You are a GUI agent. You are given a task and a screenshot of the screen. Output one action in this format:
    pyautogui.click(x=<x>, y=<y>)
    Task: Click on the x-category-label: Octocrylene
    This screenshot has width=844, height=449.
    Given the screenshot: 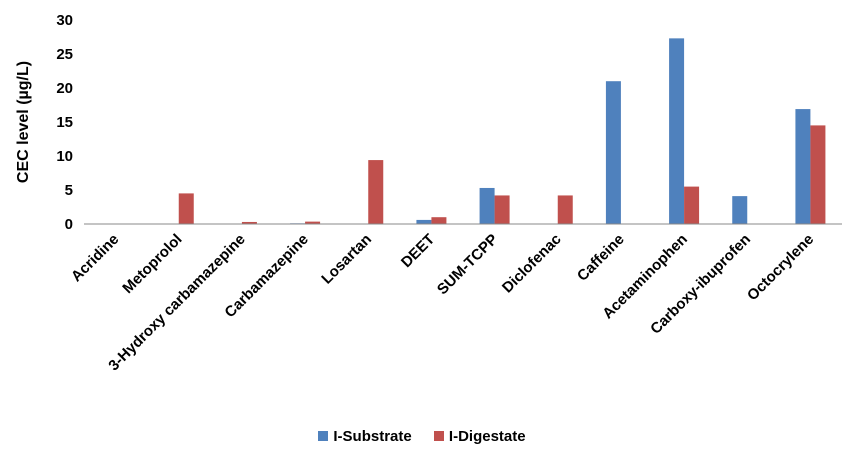 What is the action you would take?
    pyautogui.click(x=780, y=267)
    